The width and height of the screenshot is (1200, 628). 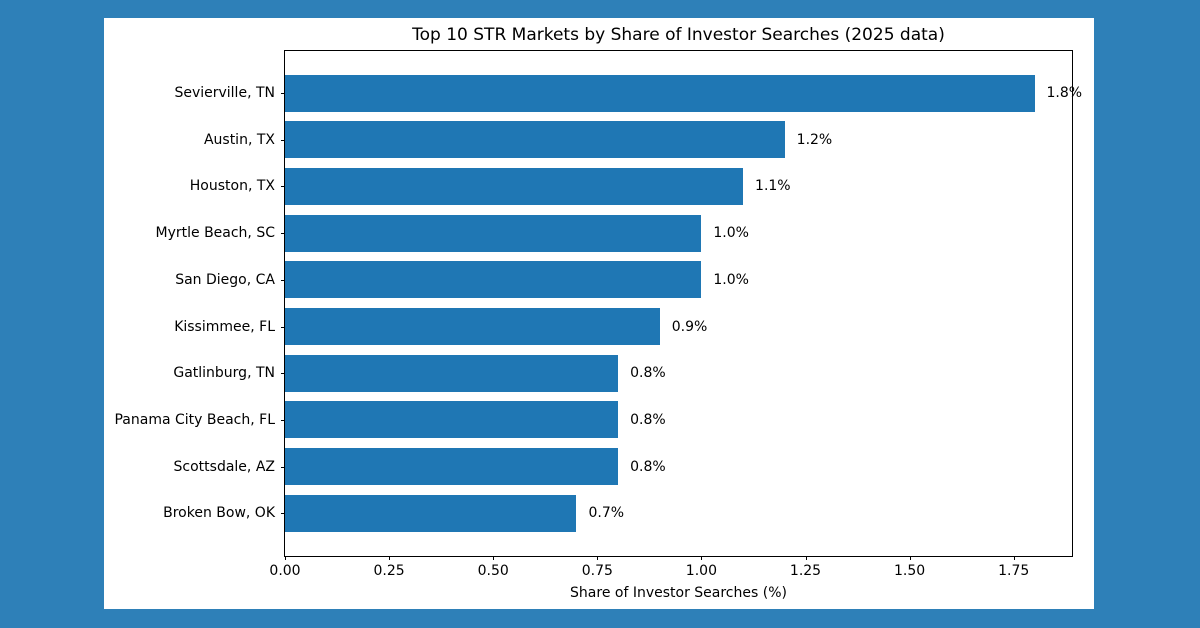 What do you see at coordinates (239, 139) in the screenshot?
I see `y-tick-label: Austin, TX` at bounding box center [239, 139].